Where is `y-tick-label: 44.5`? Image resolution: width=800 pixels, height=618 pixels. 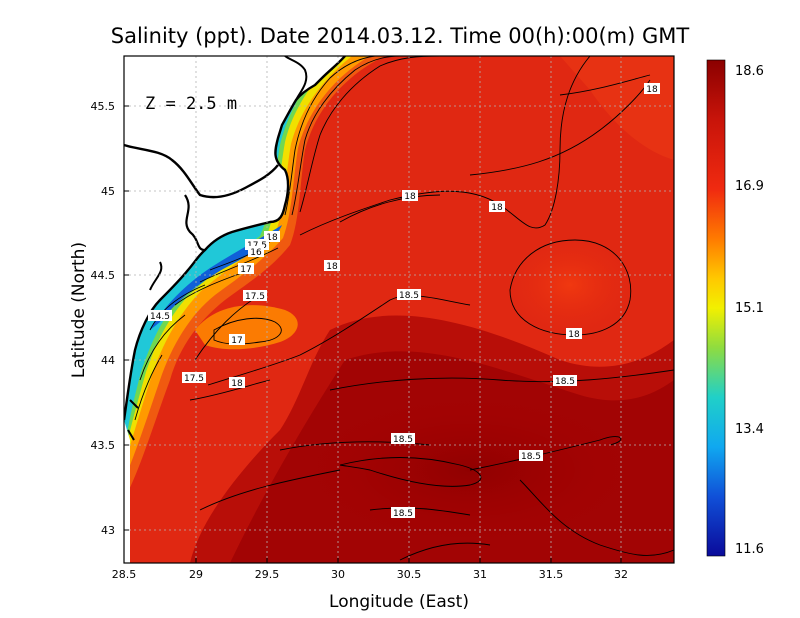 y-tick-label: 44.5 is located at coordinates (103, 275).